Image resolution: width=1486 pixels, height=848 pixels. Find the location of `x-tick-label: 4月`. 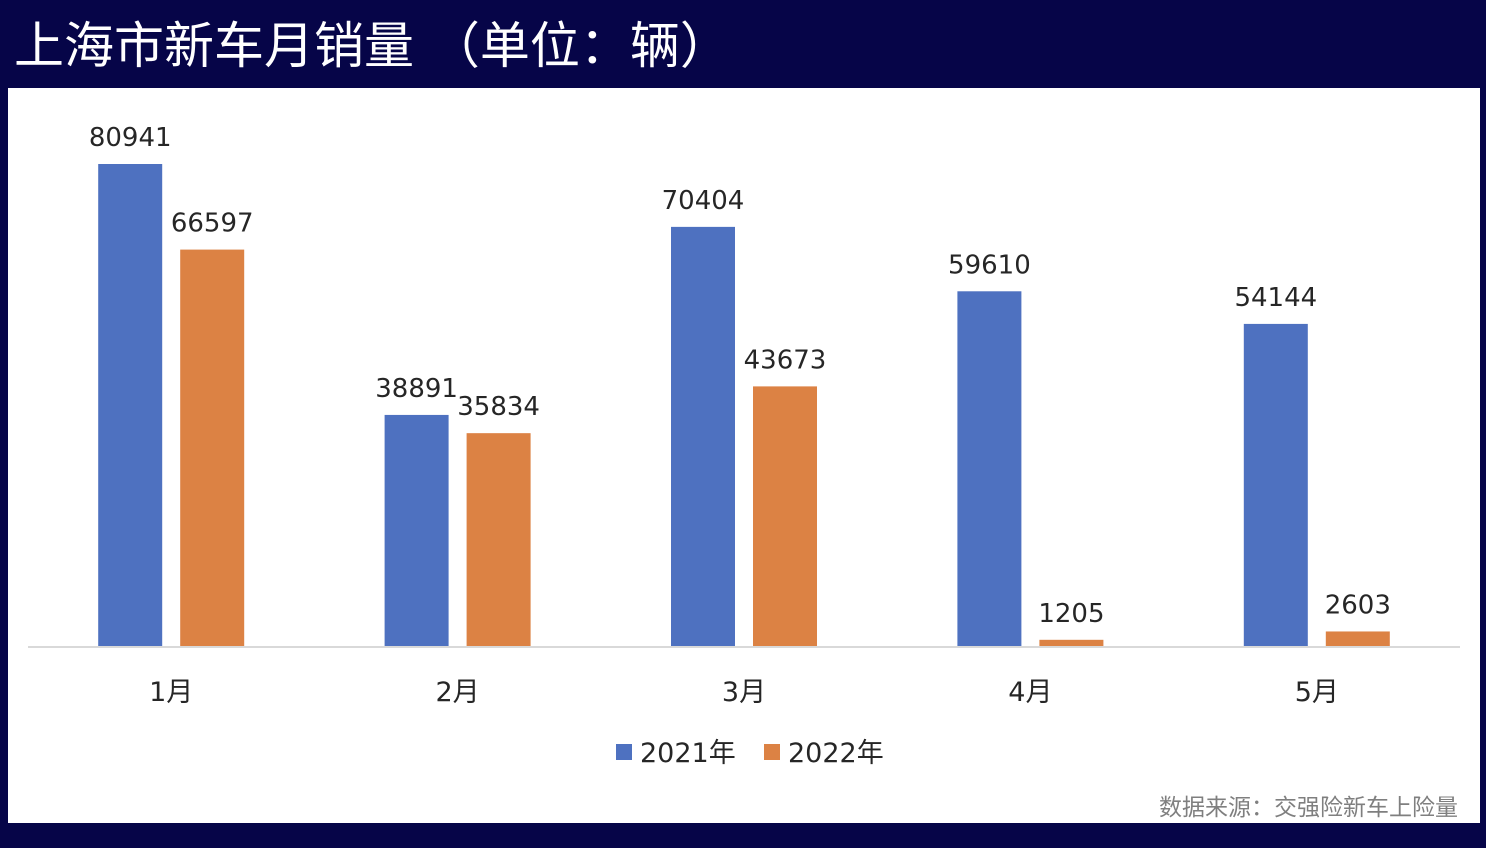

x-tick-label: 4月 is located at coordinates (1030, 692).